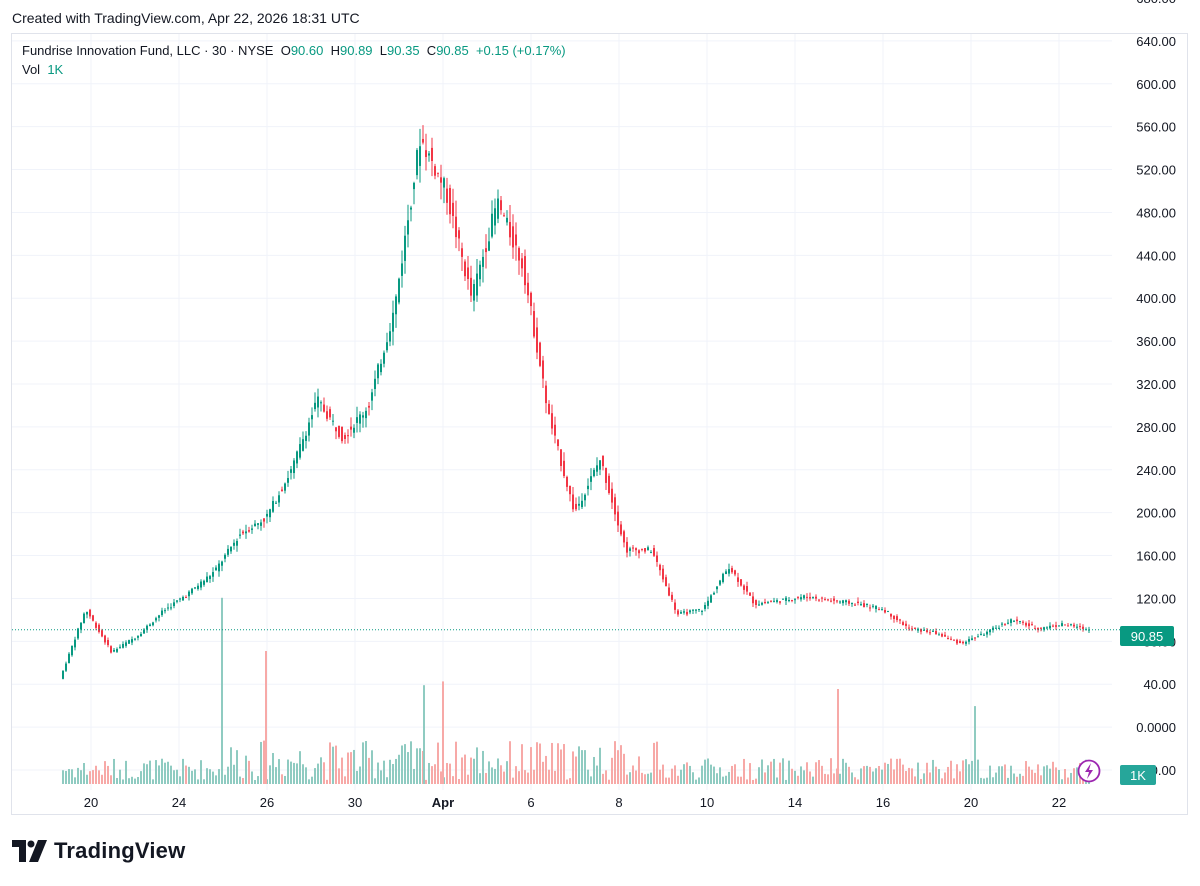  Describe the element at coordinates (267, 802) in the screenshot. I see `x-tick-label: 26` at that location.